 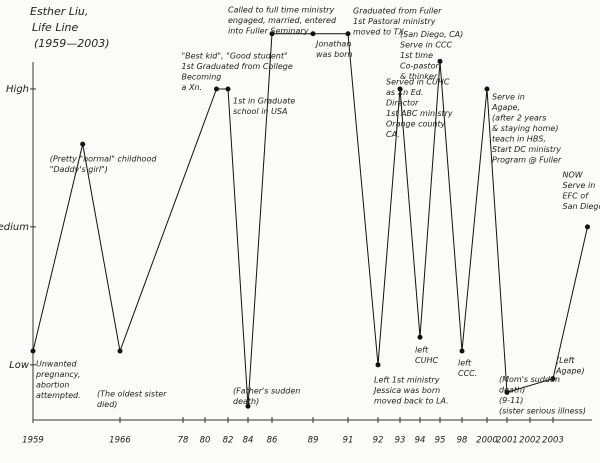 I want to click on event-label: Left 1st ministry, so click(x=407, y=379).